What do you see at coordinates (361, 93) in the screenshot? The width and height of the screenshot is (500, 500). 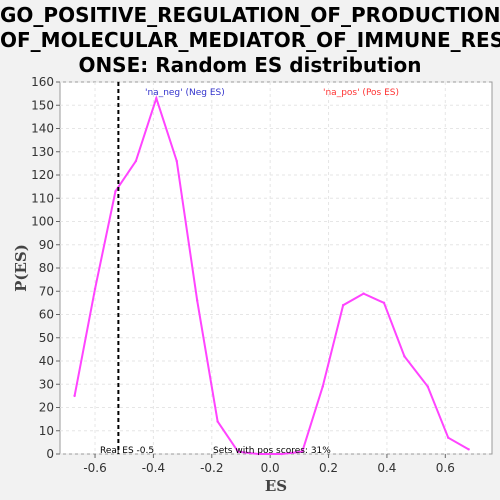 I see `pos-es-label: 'na_pos' (Pos ES)` at bounding box center [361, 93].